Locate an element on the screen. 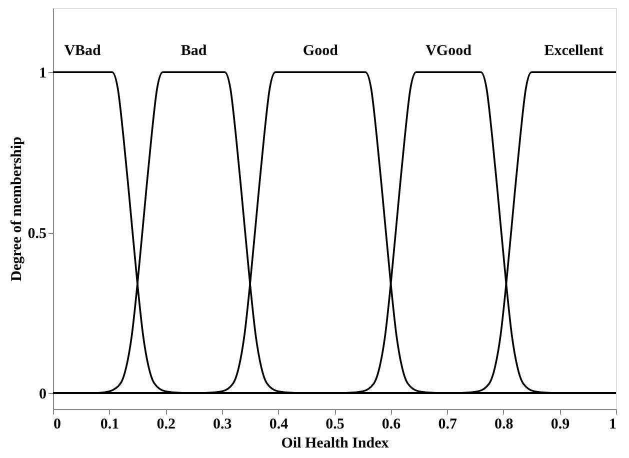  y-axis-title: Degree of membership is located at coordinates (16, 209).